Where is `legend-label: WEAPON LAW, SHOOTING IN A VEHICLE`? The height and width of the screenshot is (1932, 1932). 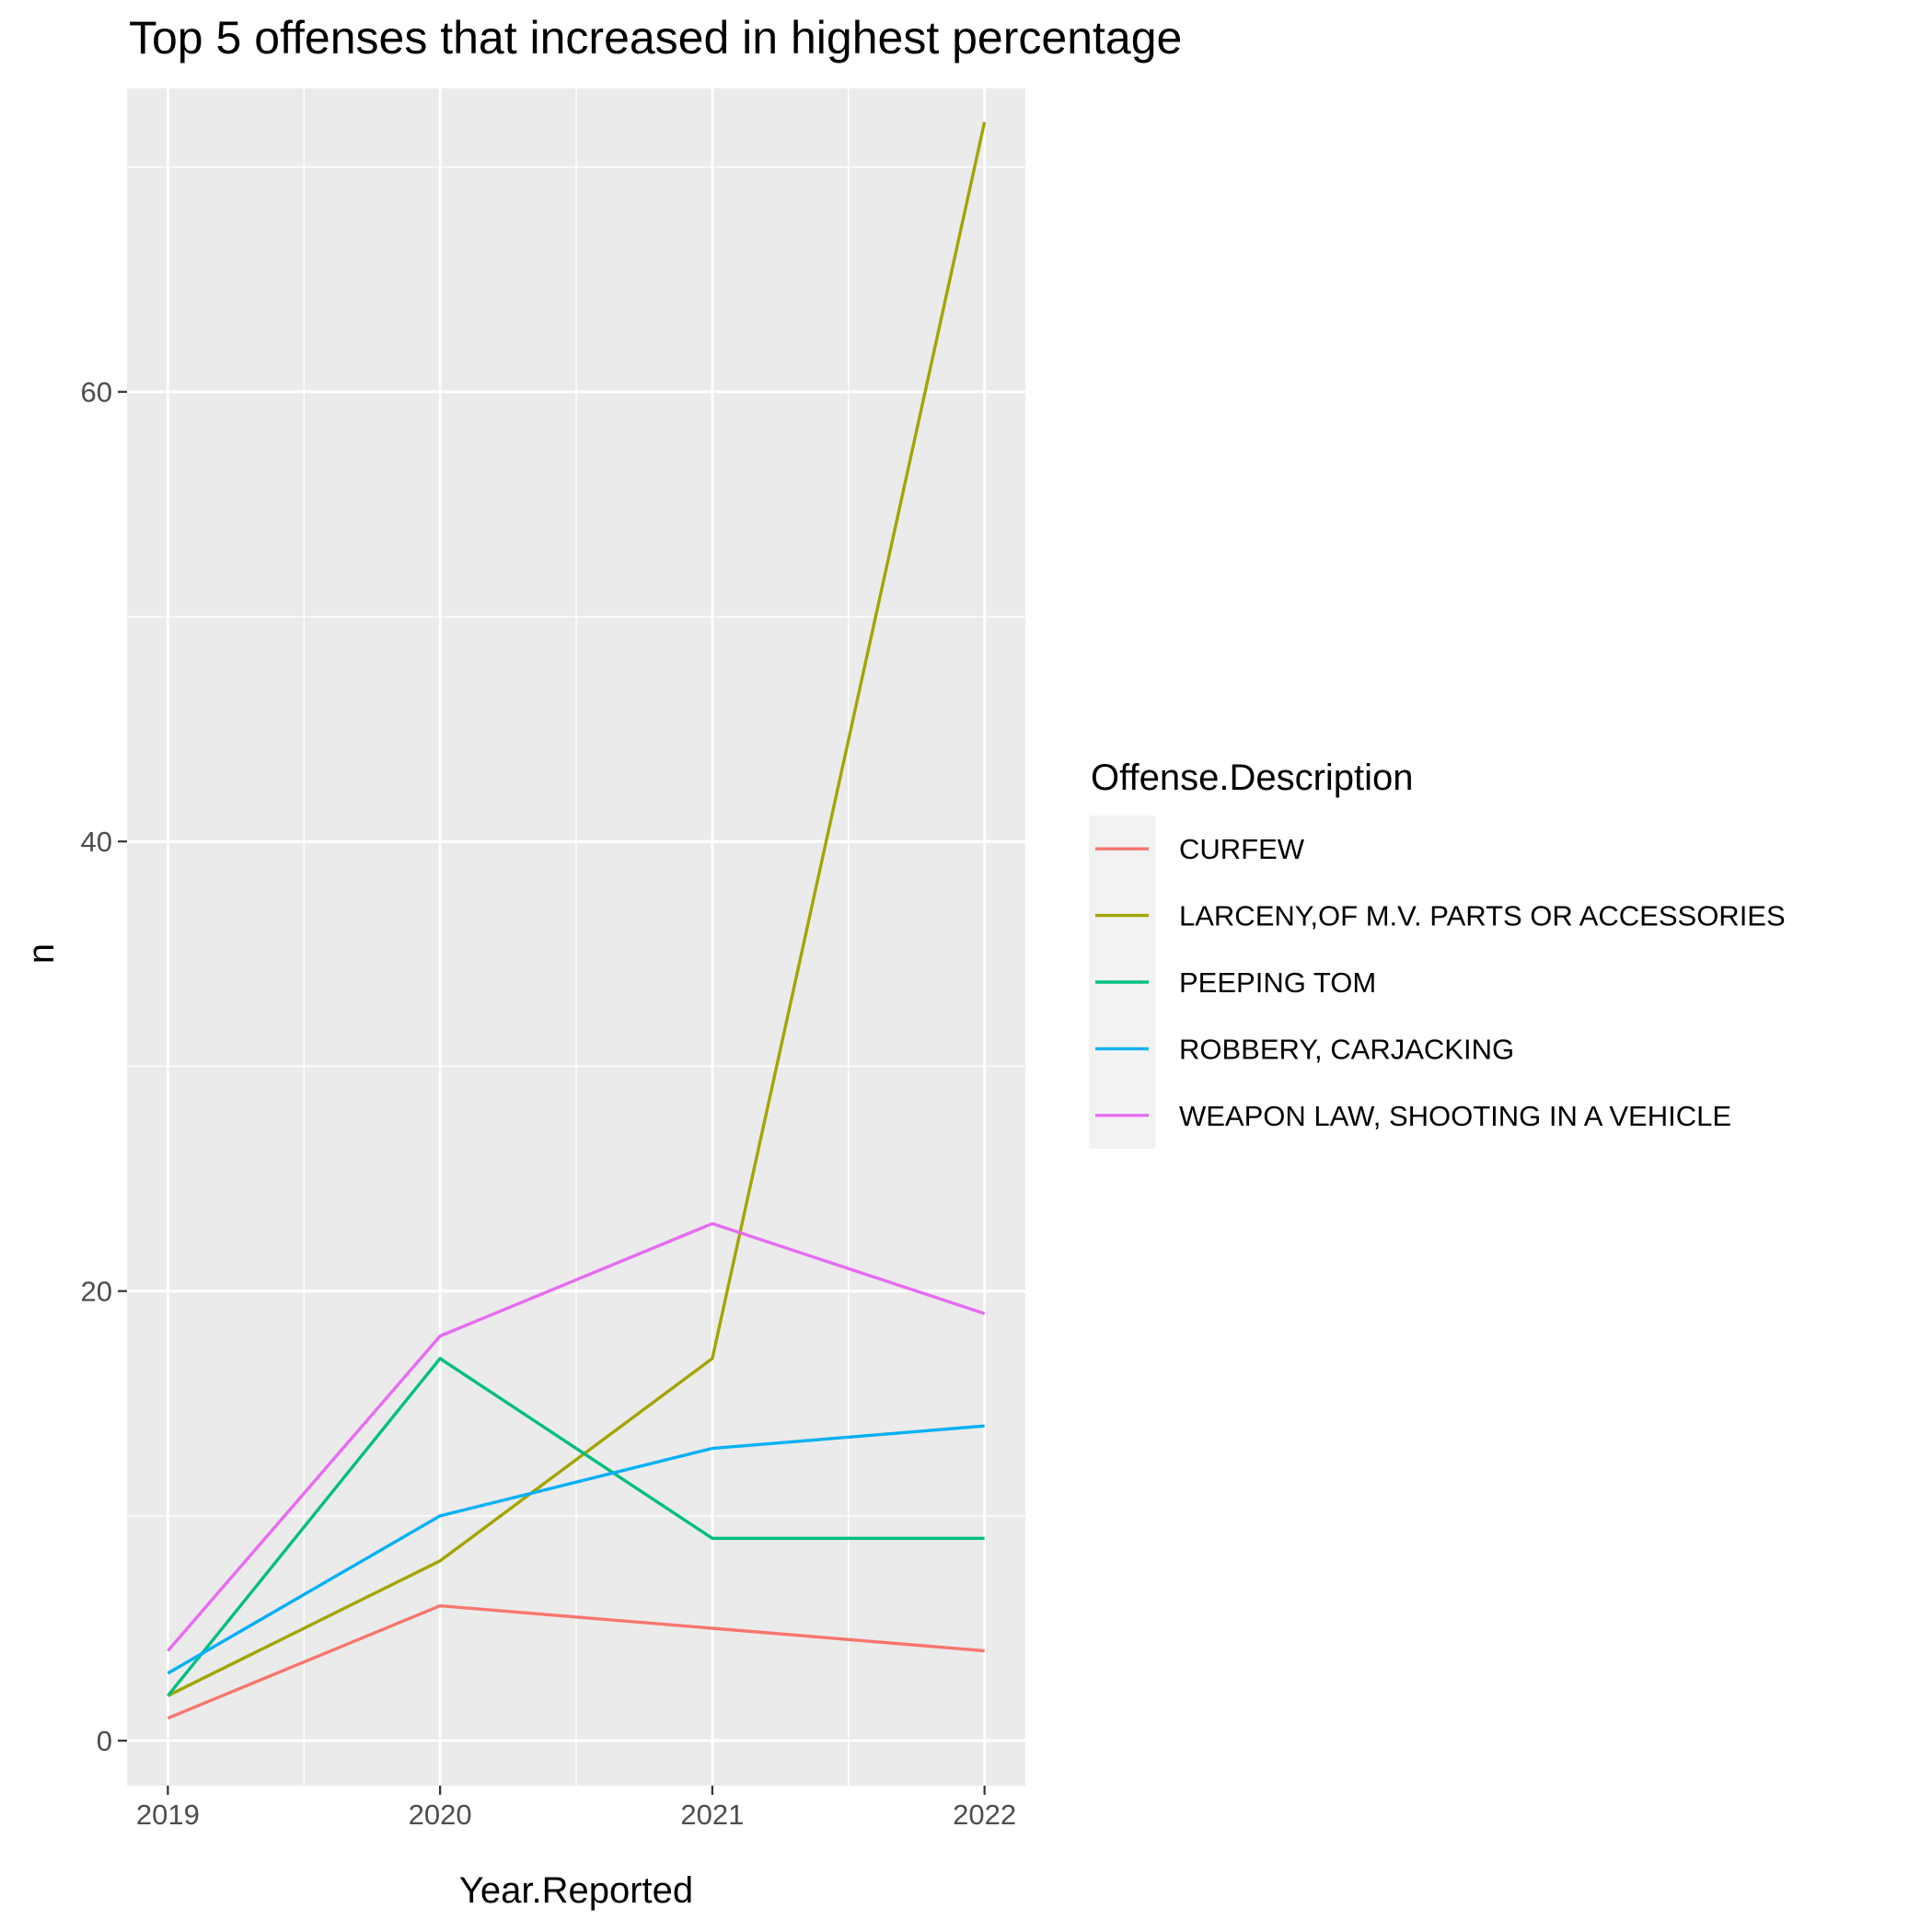 legend-label: WEAPON LAW, SHOOTING IN A VEHICLE is located at coordinates (1455, 1116).